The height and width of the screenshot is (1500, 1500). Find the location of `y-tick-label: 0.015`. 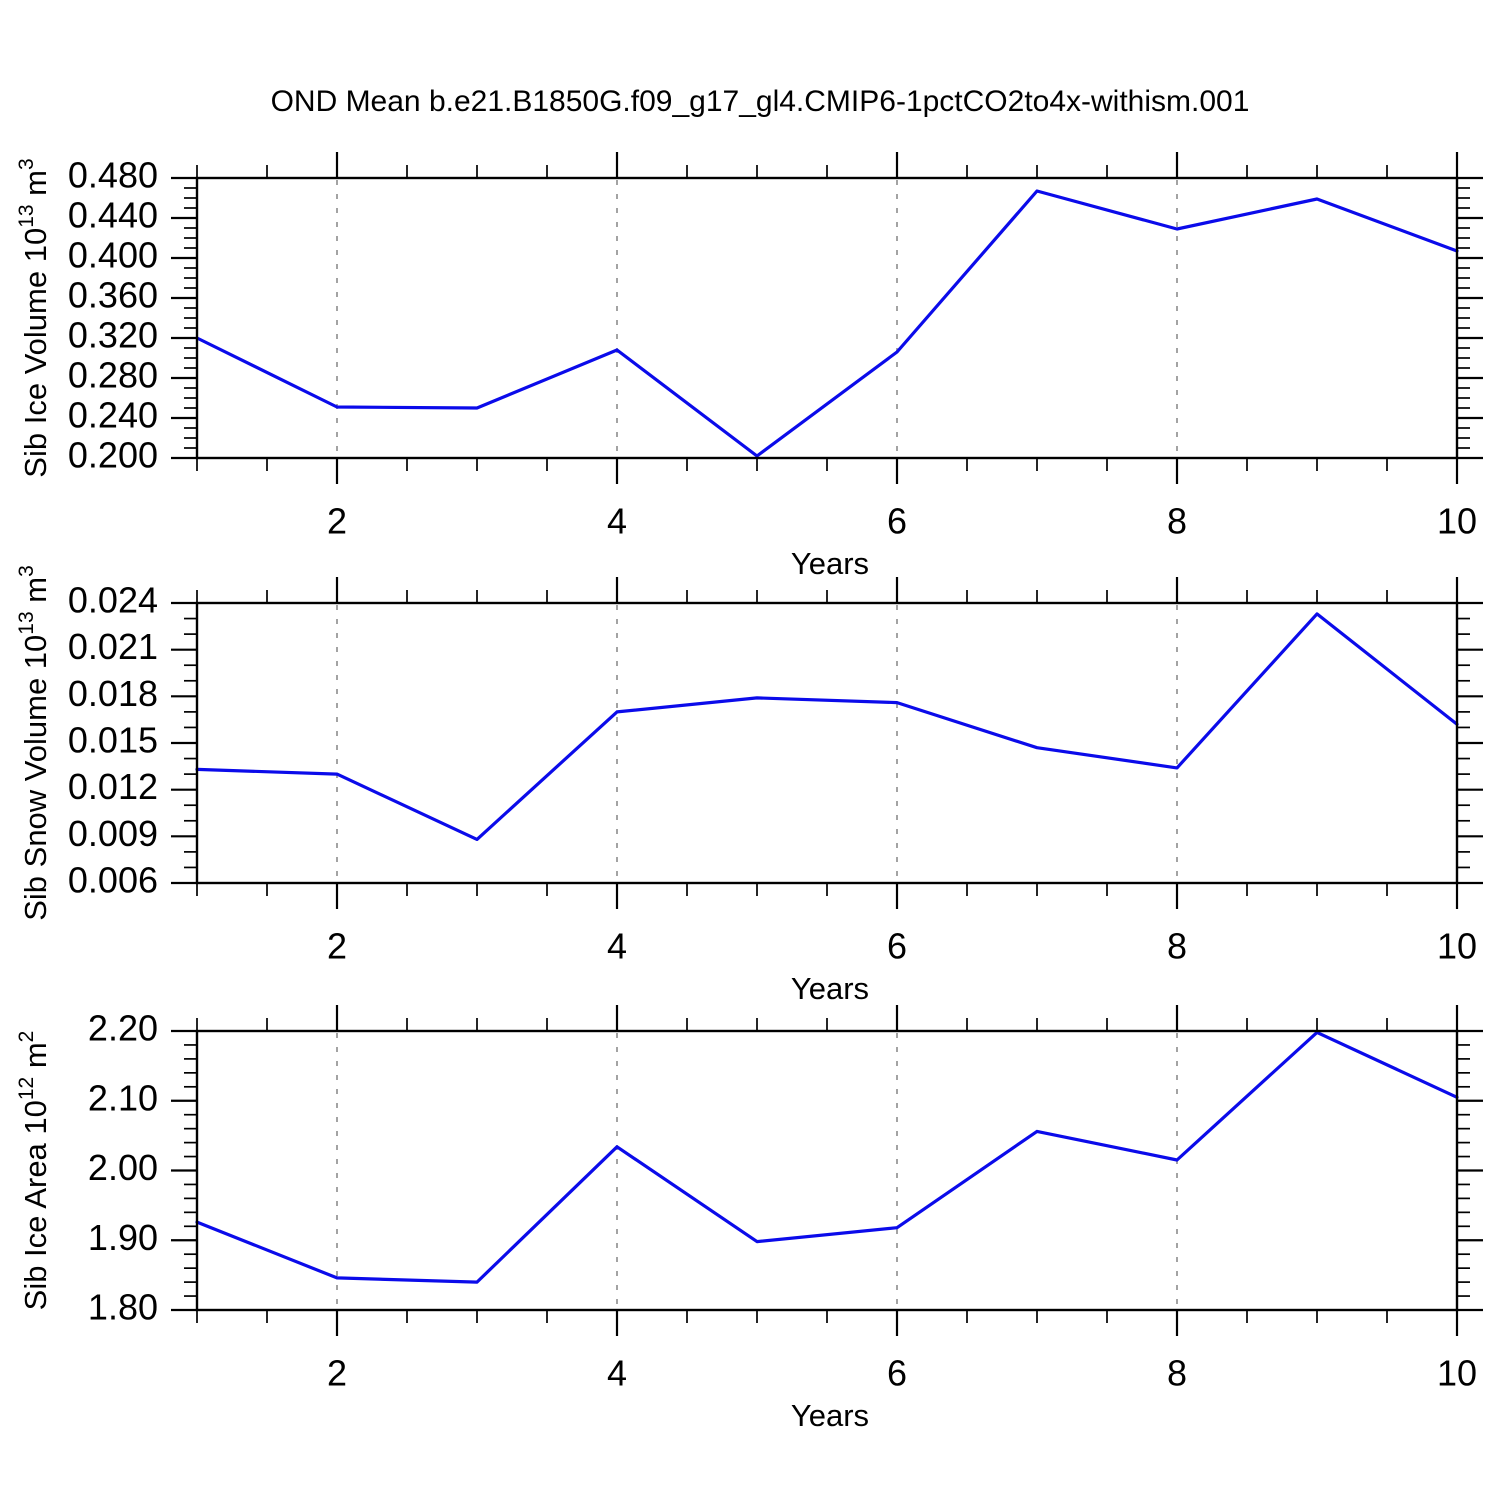

y-tick-label: 0.015 is located at coordinates (113, 740).